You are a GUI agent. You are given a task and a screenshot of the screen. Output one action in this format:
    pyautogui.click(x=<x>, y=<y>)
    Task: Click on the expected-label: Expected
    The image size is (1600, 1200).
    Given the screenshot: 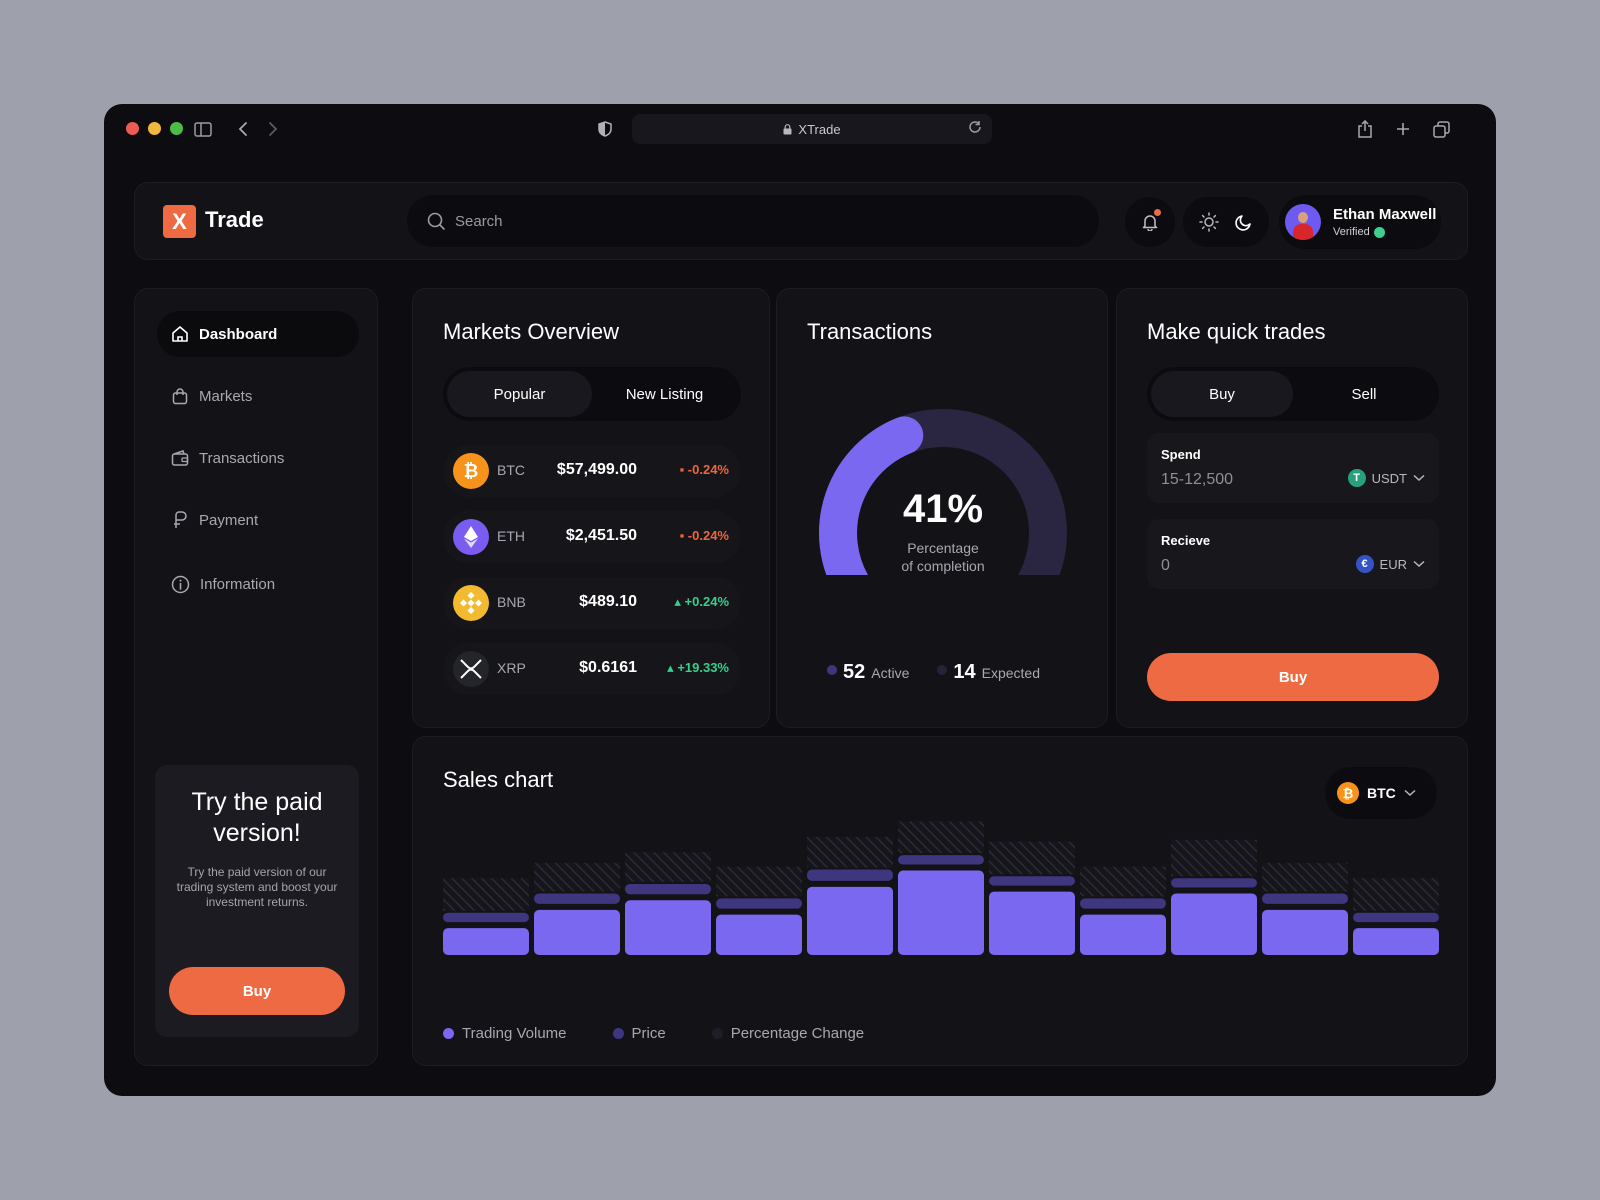 What is the action you would take?
    pyautogui.click(x=1010, y=673)
    